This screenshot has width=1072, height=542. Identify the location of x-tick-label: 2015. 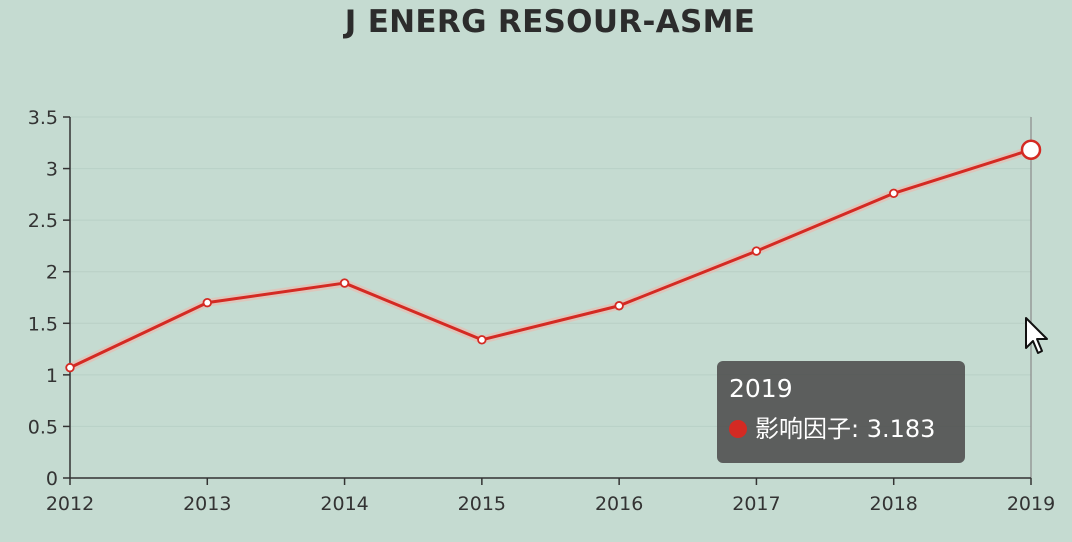
(482, 504).